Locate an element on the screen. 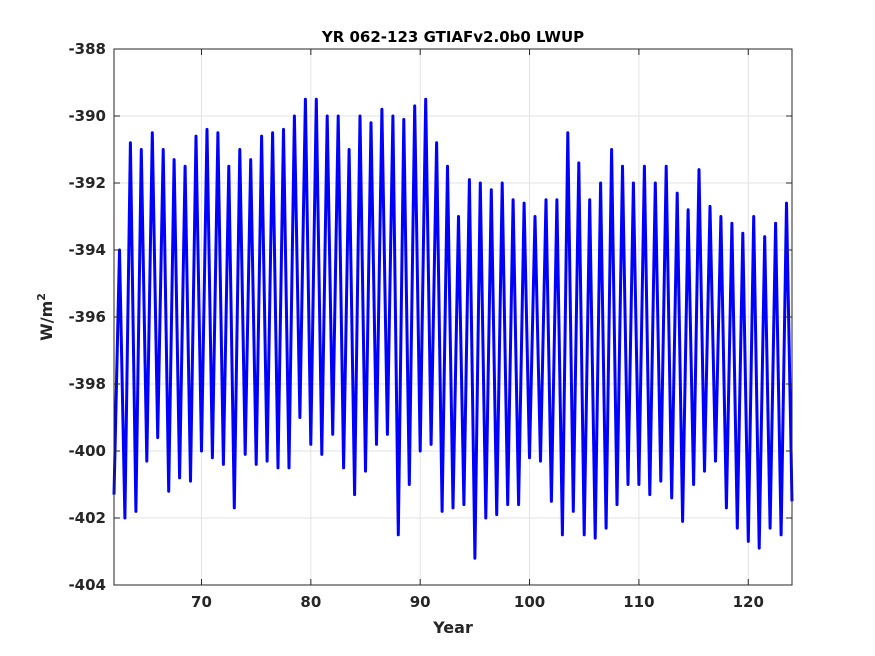 The width and height of the screenshot is (875, 656). x-tick-labels: 70 80 90 100 110 120 is located at coordinates (477, 602).